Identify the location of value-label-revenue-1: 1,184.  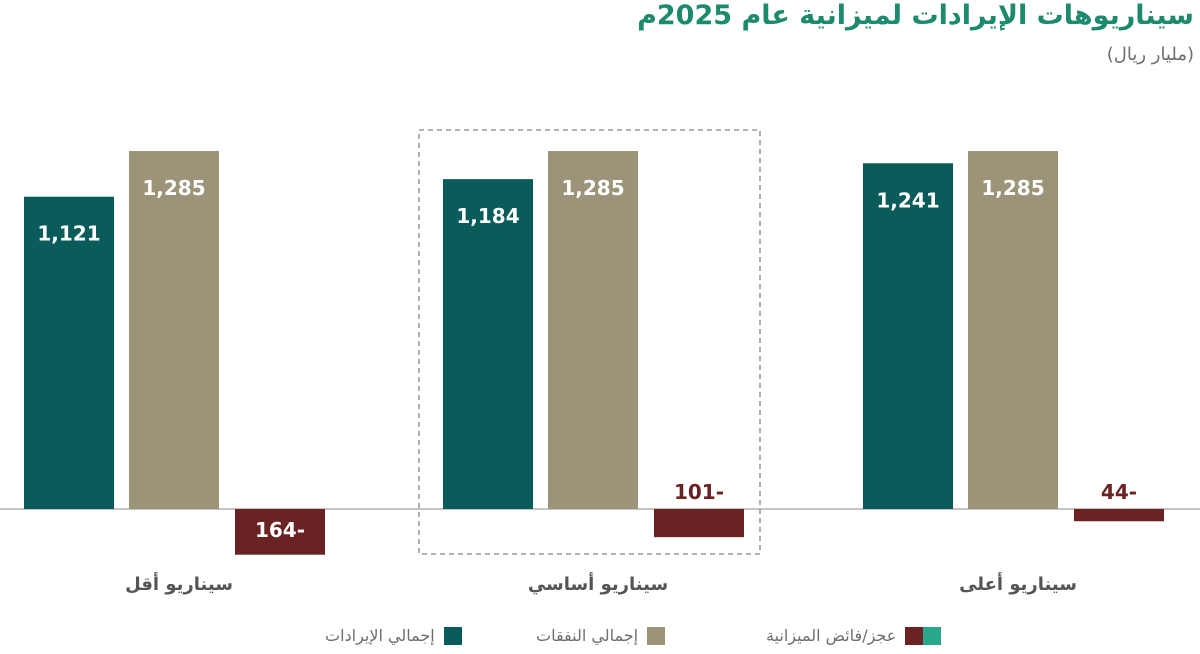
(487, 216).